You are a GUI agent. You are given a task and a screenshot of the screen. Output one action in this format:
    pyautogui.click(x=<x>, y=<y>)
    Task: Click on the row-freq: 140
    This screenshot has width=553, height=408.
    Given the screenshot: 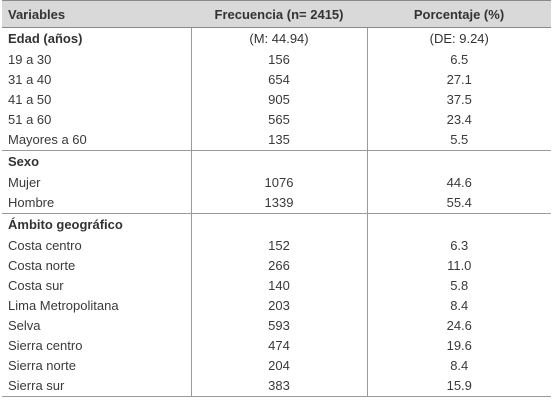 What is the action you would take?
    pyautogui.click(x=278, y=286)
    